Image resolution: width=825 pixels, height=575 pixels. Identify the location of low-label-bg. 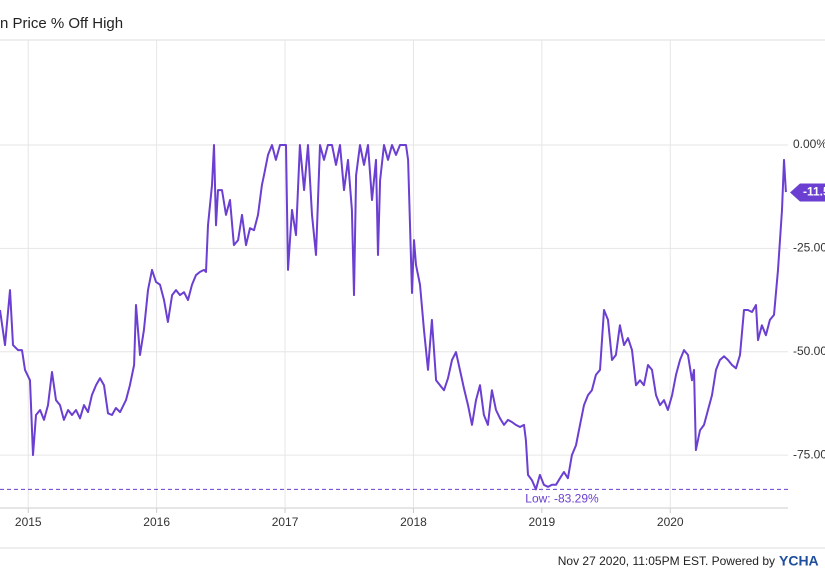
(562, 499).